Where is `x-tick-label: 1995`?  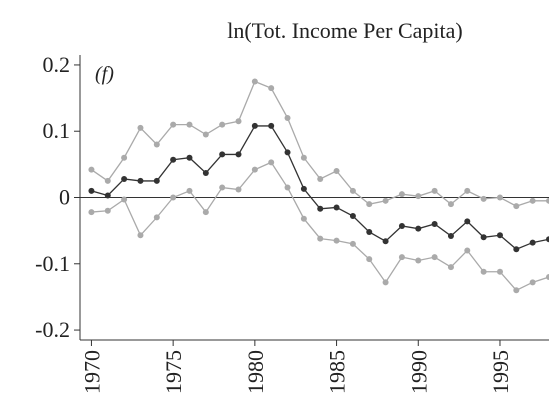
x-tick-label: 1995 is located at coordinates (500, 372).